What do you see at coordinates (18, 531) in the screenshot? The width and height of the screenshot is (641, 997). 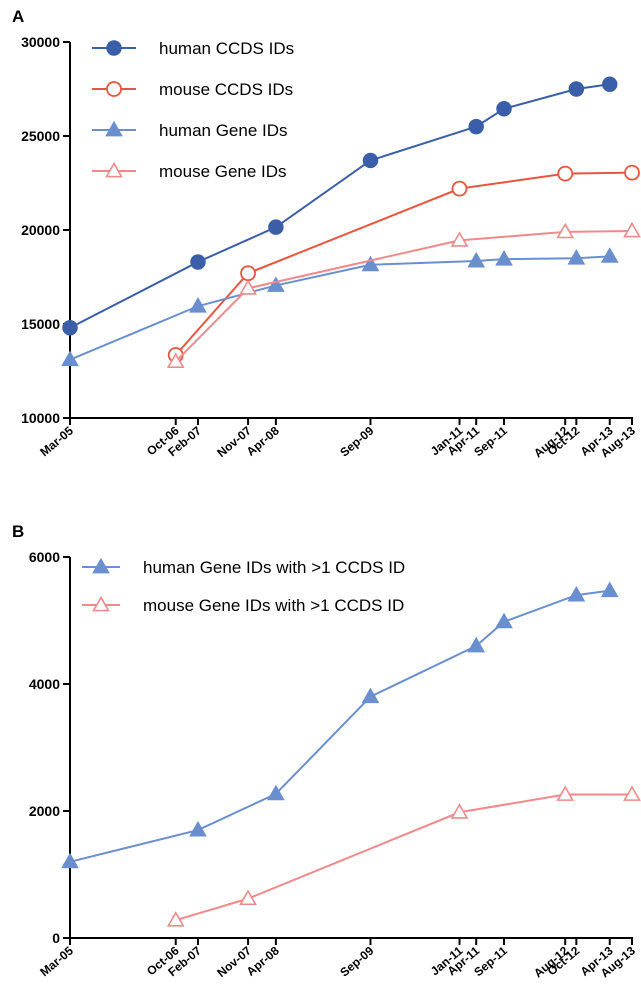 I see `panel-label: B` at bounding box center [18, 531].